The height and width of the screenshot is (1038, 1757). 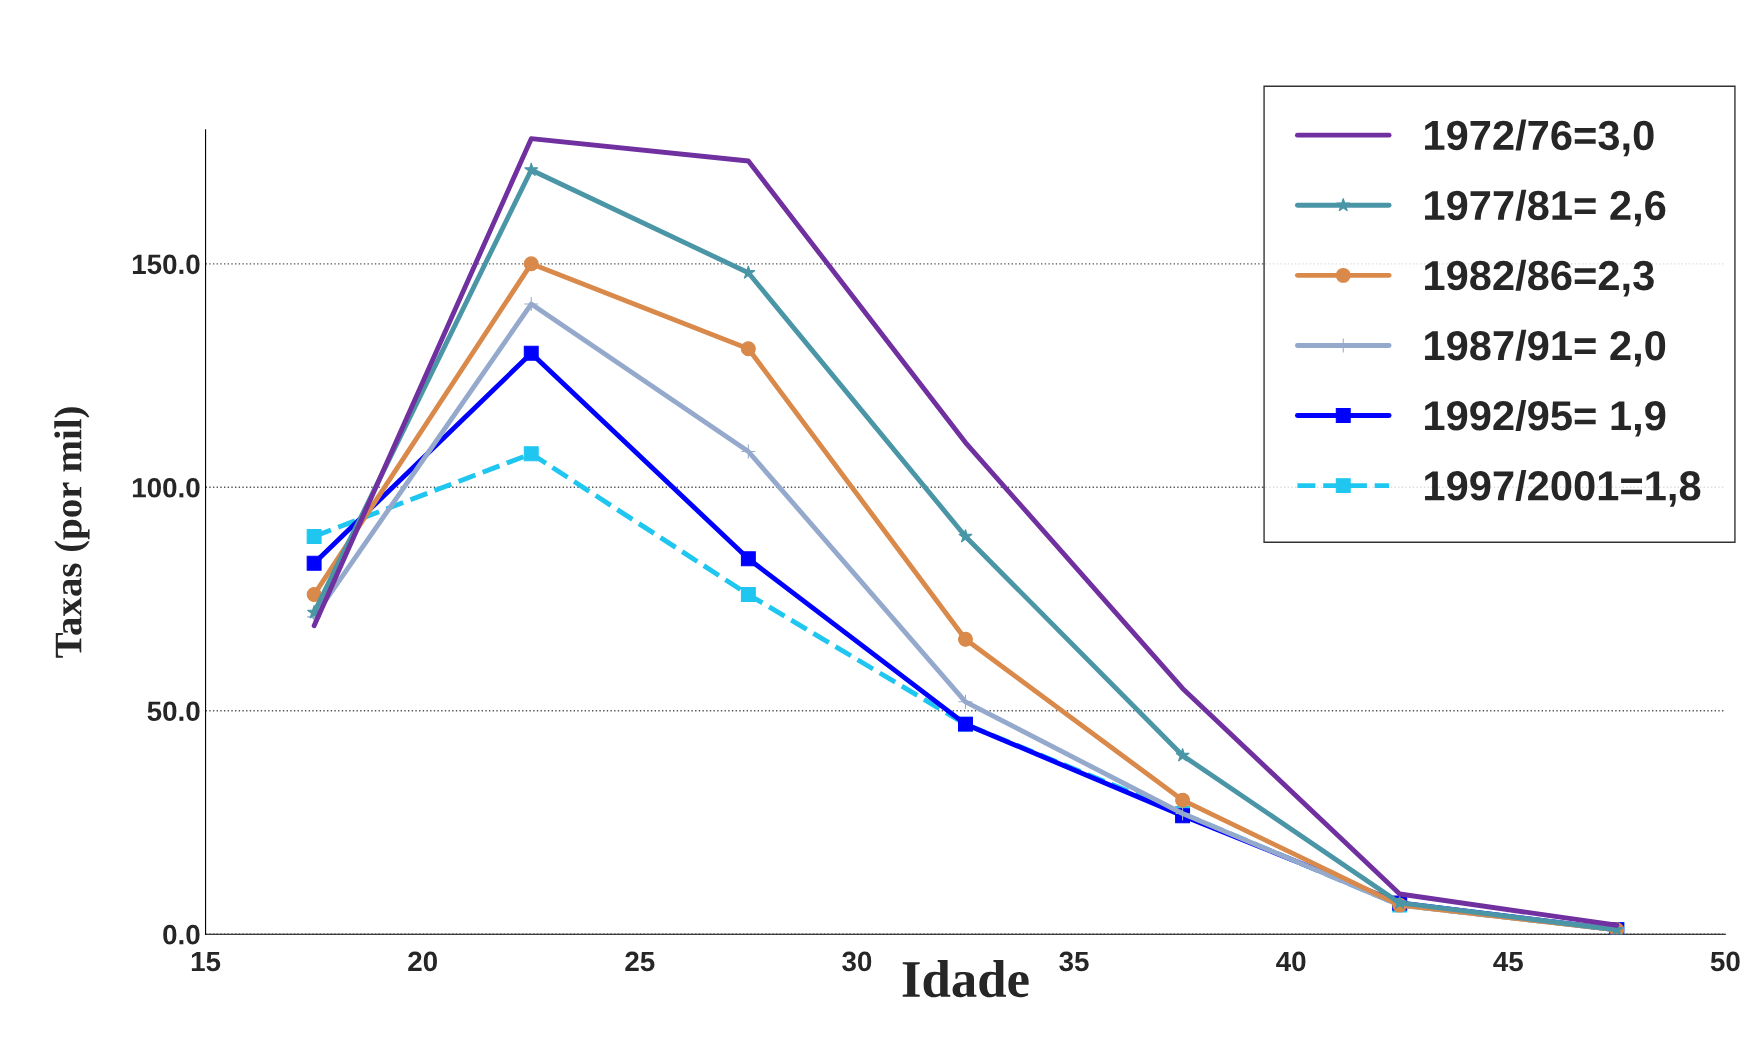 What do you see at coordinates (857, 961) in the screenshot?
I see `x-tick-label: 30` at bounding box center [857, 961].